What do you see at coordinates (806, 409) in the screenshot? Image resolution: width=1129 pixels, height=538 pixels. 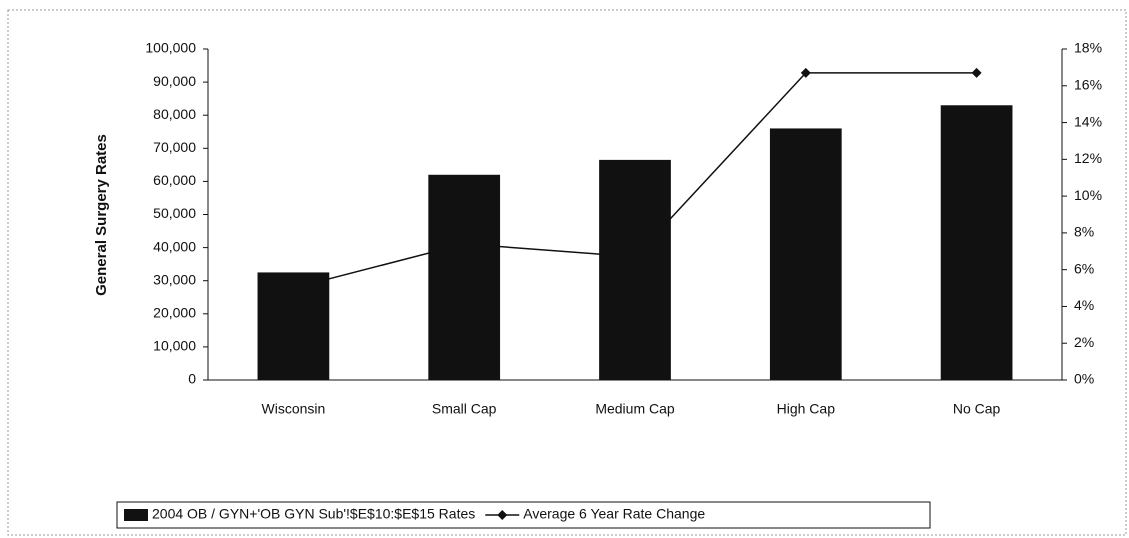 I see `x-tick-label: High Cap` at bounding box center [806, 409].